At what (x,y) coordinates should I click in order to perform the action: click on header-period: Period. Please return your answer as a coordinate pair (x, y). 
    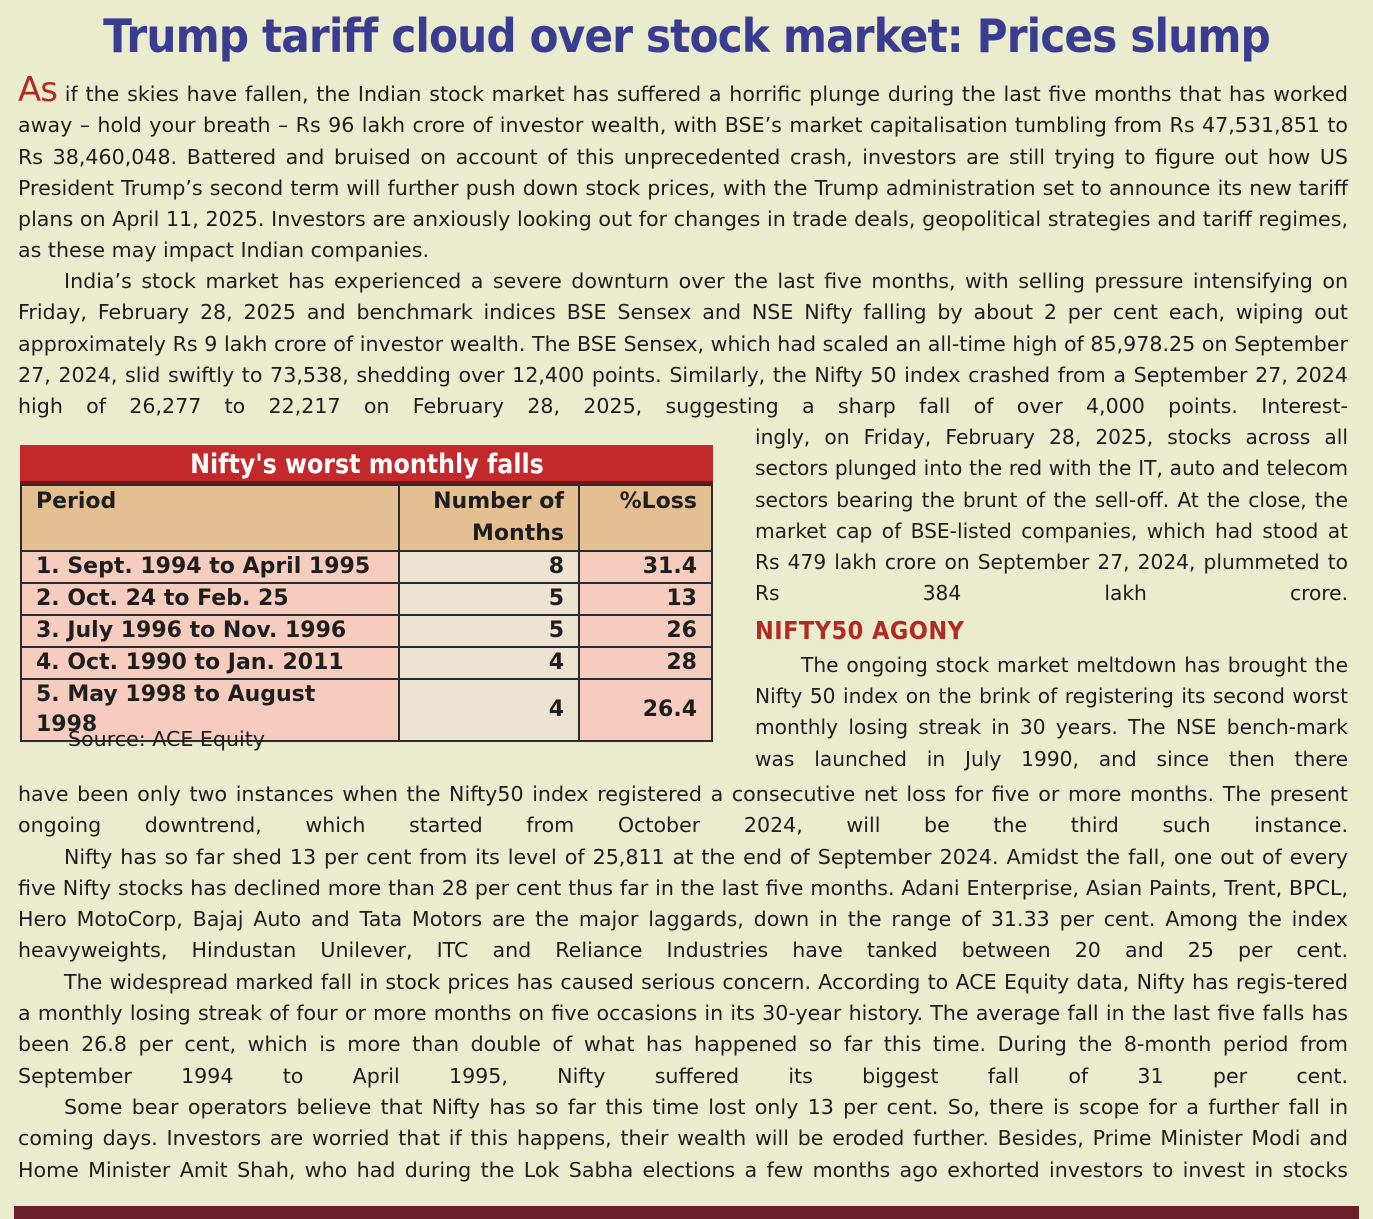
    Looking at the image, I should click on (210, 518).